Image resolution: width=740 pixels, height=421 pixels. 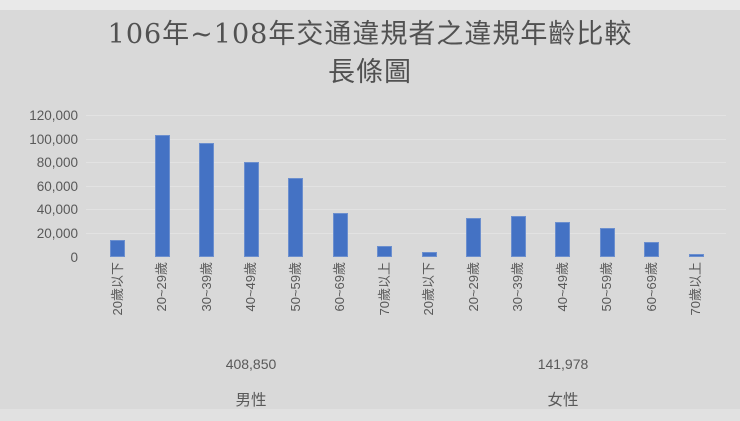 I want to click on y-axis-tick-label: 120,000, so click(x=53, y=115).